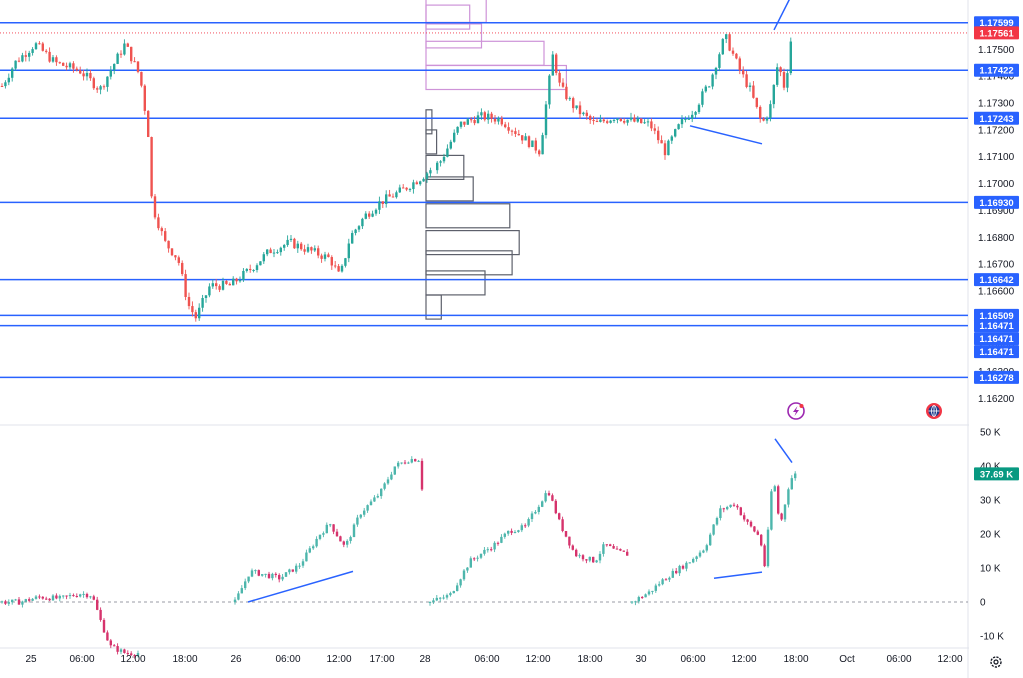  Describe the element at coordinates (692, 659) in the screenshot. I see `time-tick-label: 06:00` at that location.